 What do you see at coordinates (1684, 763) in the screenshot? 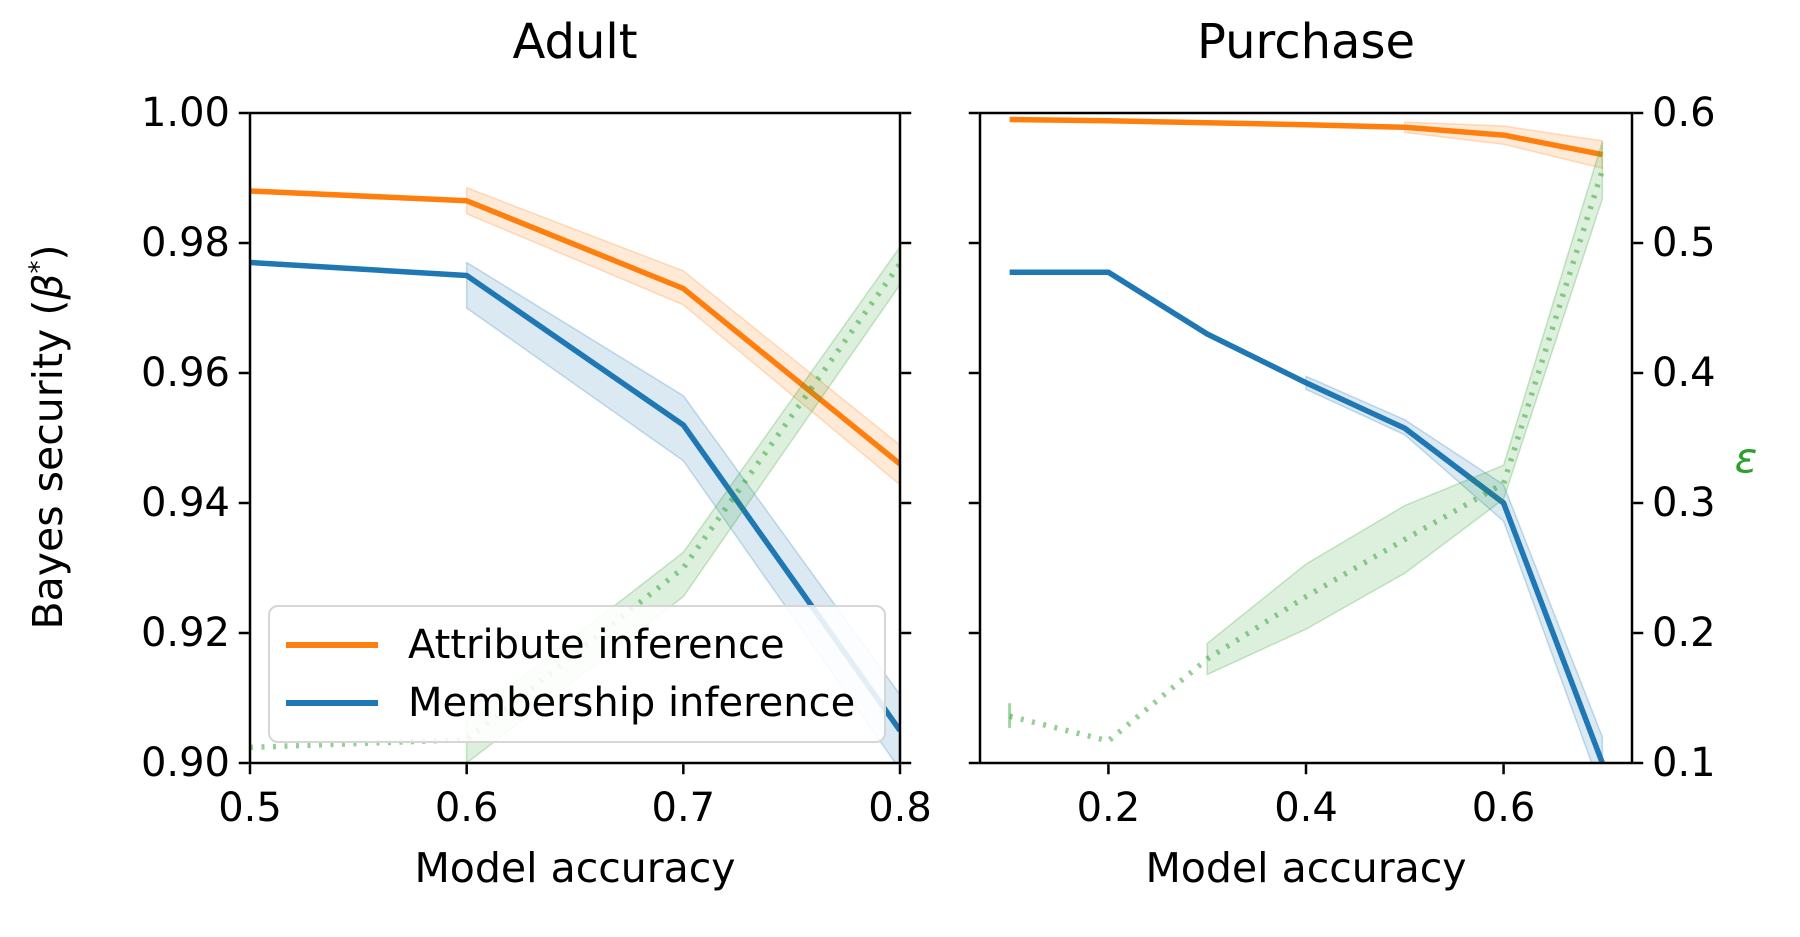
I see `epsilon-tick-label: 0.1` at bounding box center [1684, 763].